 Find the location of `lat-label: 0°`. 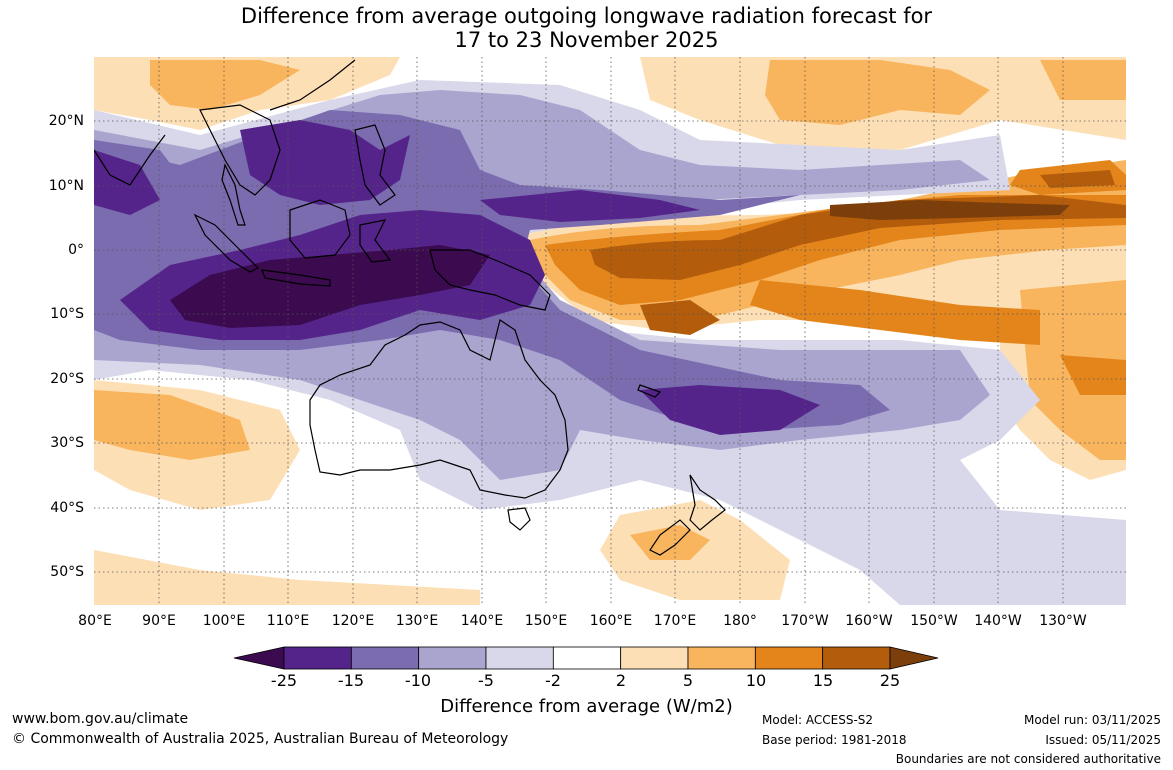

lat-label: 0° is located at coordinates (76, 250).